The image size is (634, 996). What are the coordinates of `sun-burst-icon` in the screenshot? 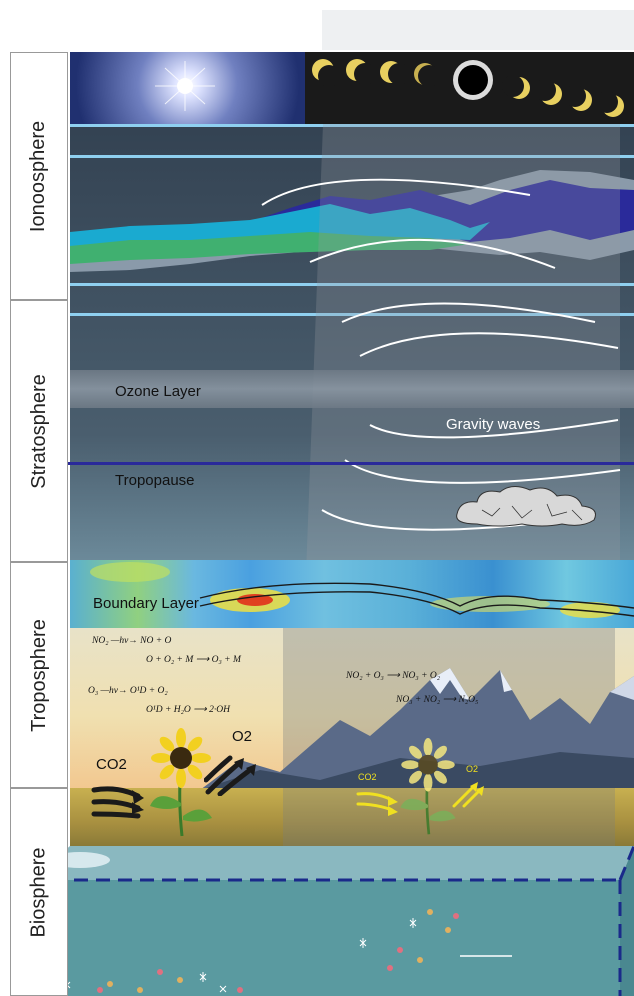 It's located at (185, 86).